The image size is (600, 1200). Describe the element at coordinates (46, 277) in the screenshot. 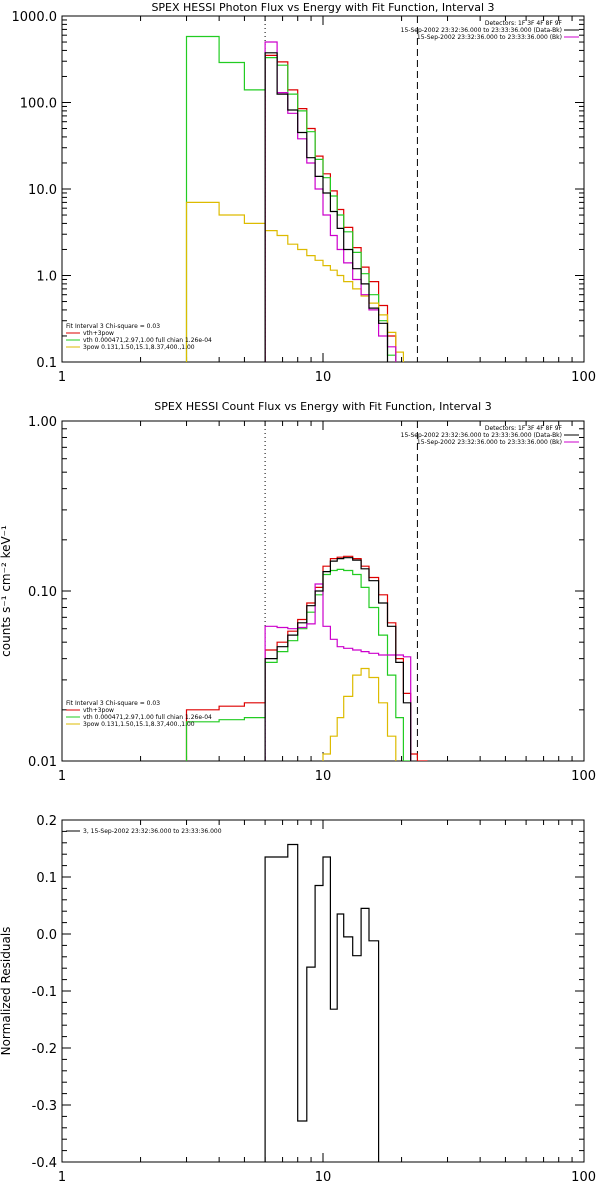

I see `y-tick-label: 1.0` at that location.